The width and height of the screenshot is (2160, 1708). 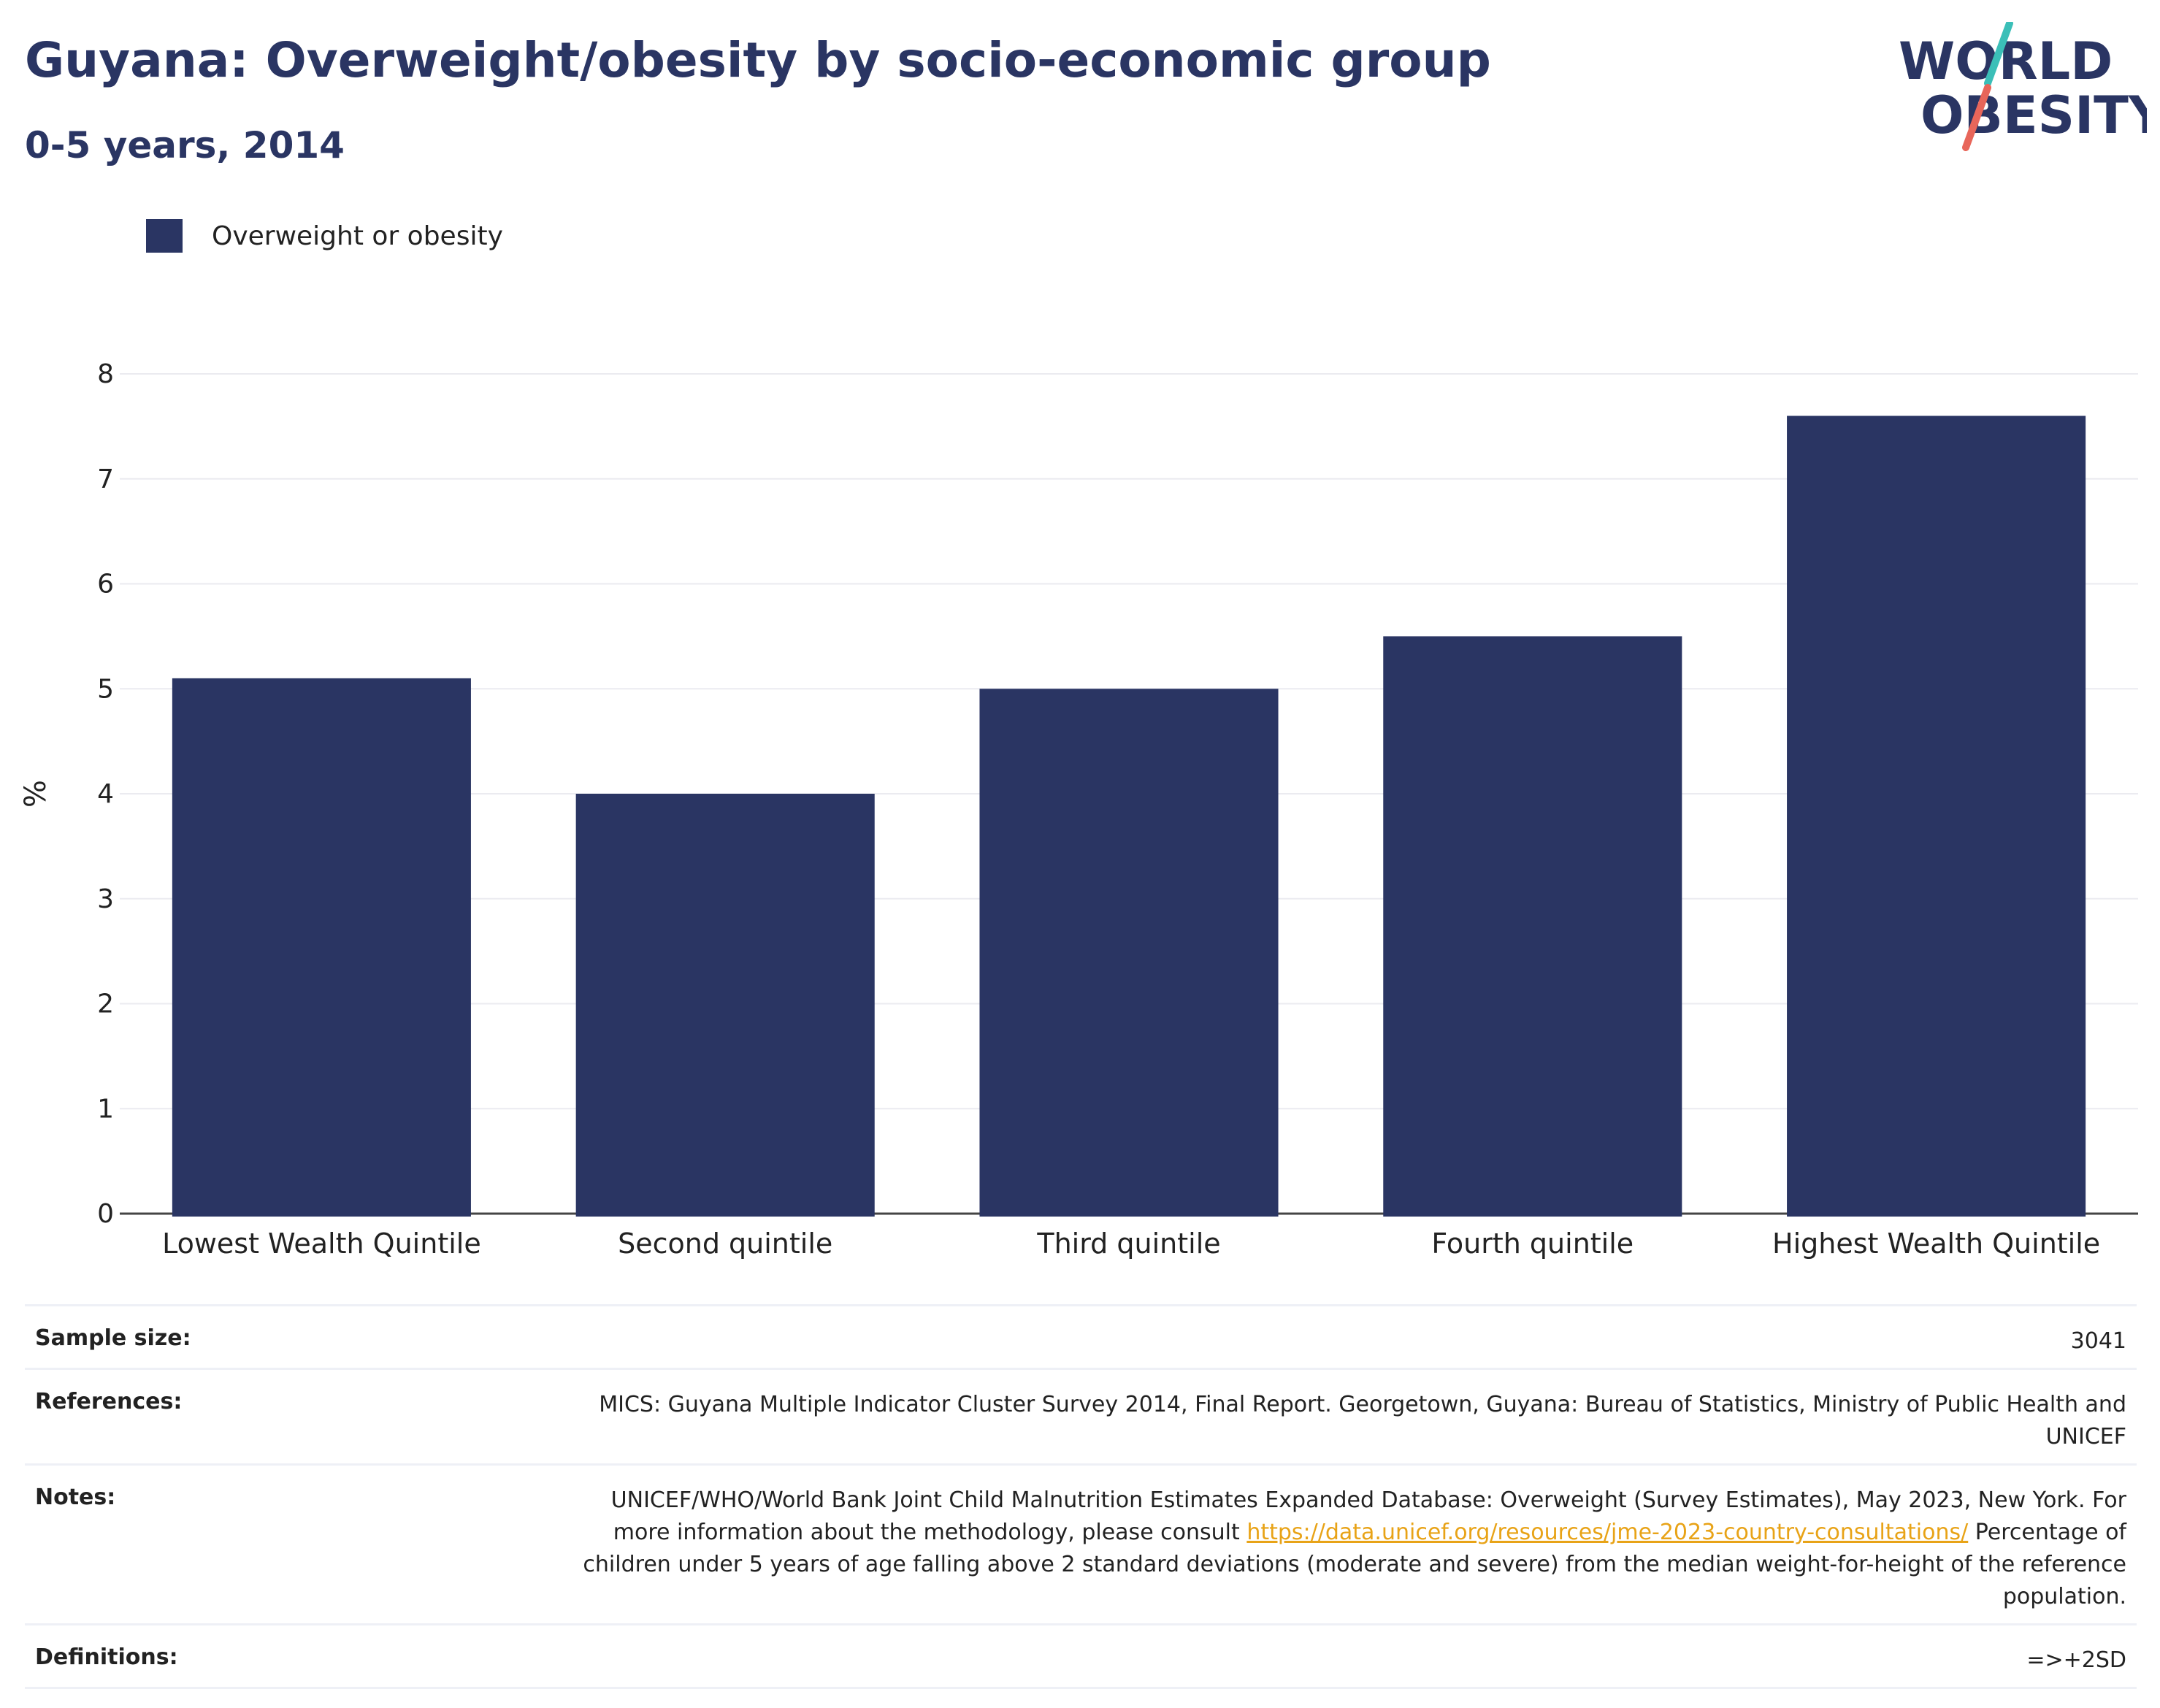 What do you see at coordinates (1998, 54) in the screenshot?
I see `logo-slash-teal` at bounding box center [1998, 54].